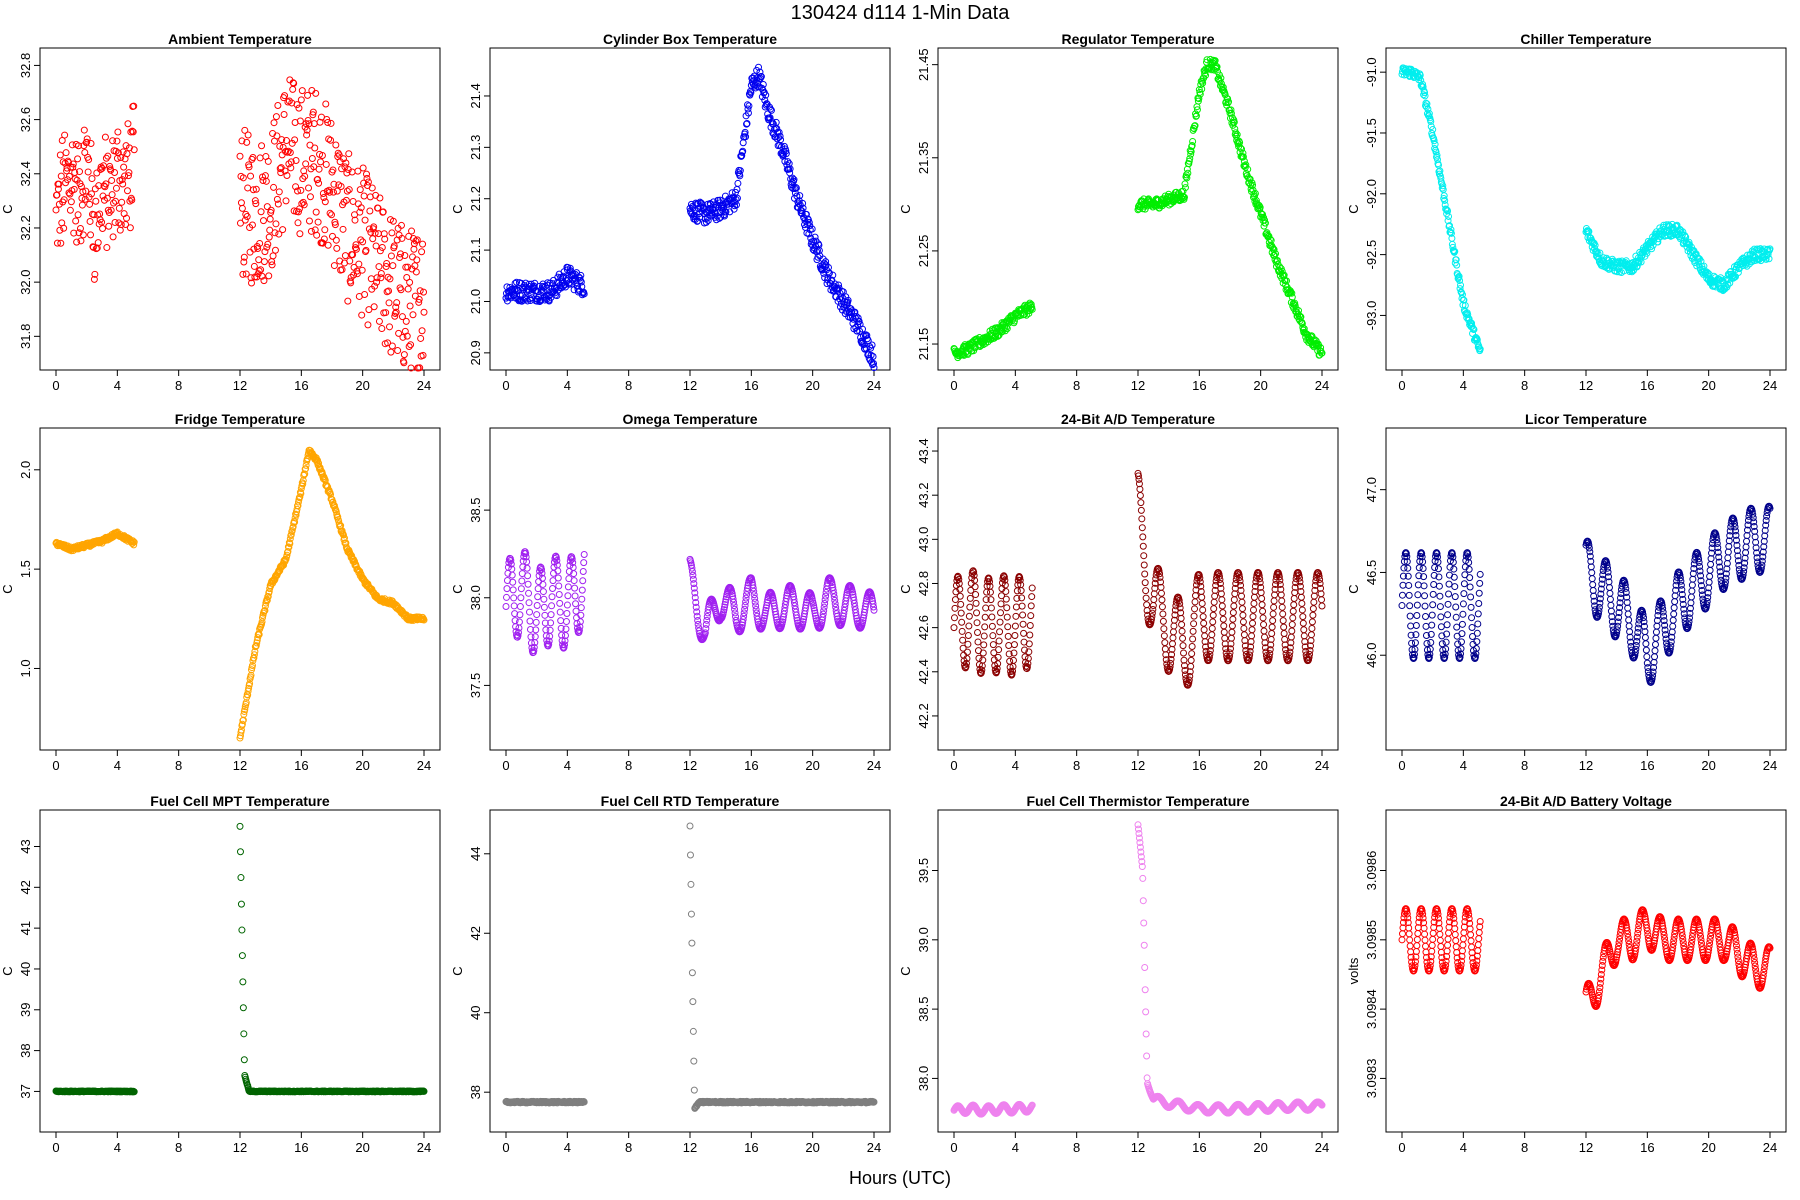 This screenshot has height=1200, width=1800. I want to click on y-tick-label: 38.5, so click(475, 509).